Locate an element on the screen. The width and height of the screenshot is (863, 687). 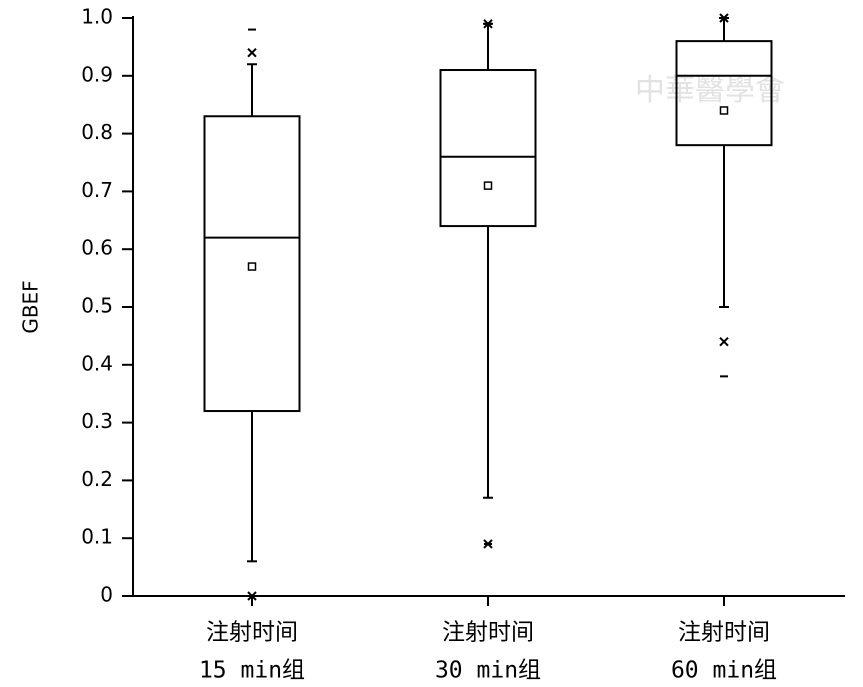
y-axis-label: GBEF is located at coordinates (31, 306).